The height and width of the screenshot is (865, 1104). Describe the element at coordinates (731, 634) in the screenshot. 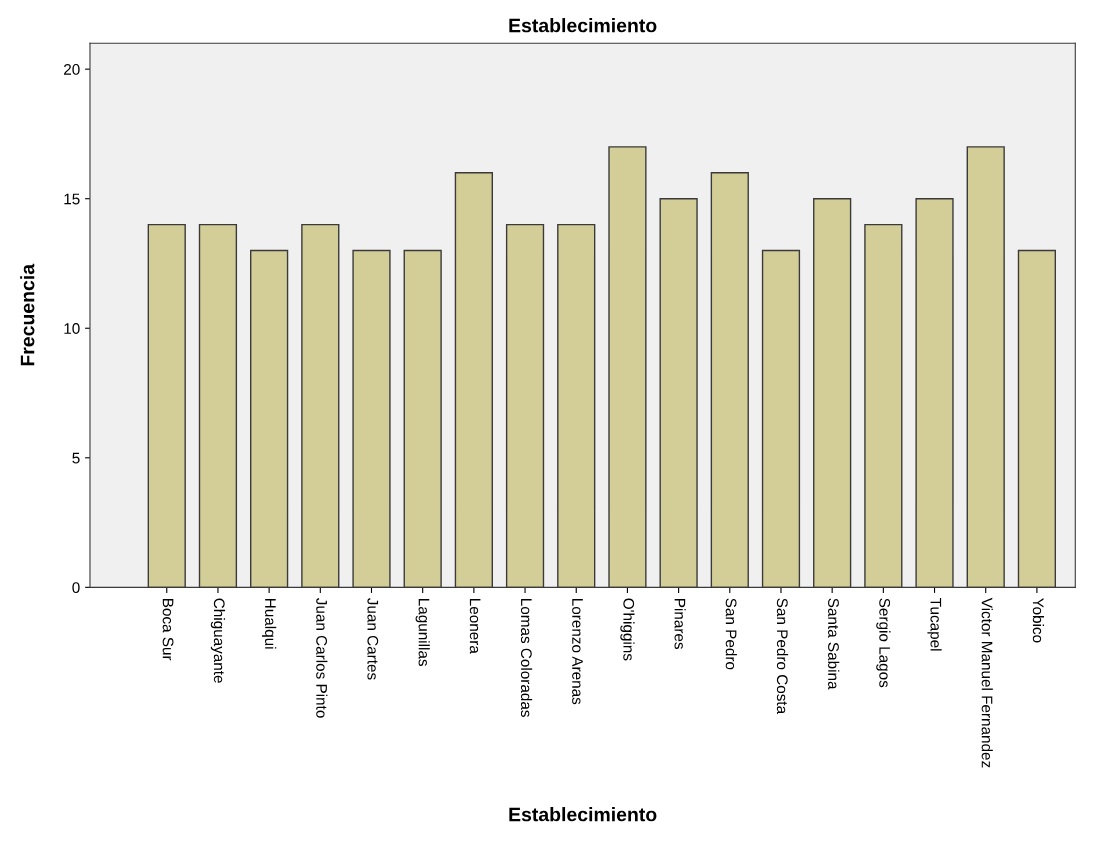

I see `x-tick-label: San Pedro` at that location.